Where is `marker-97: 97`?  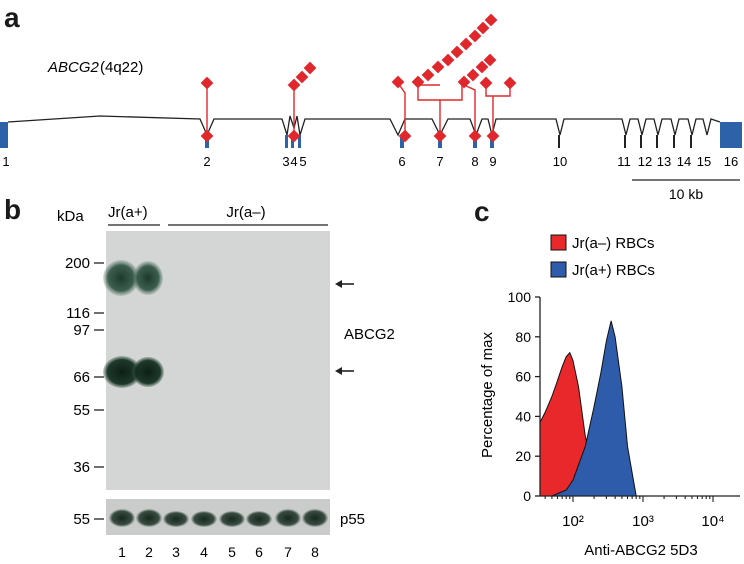
marker-97: 97 is located at coordinates (81, 330).